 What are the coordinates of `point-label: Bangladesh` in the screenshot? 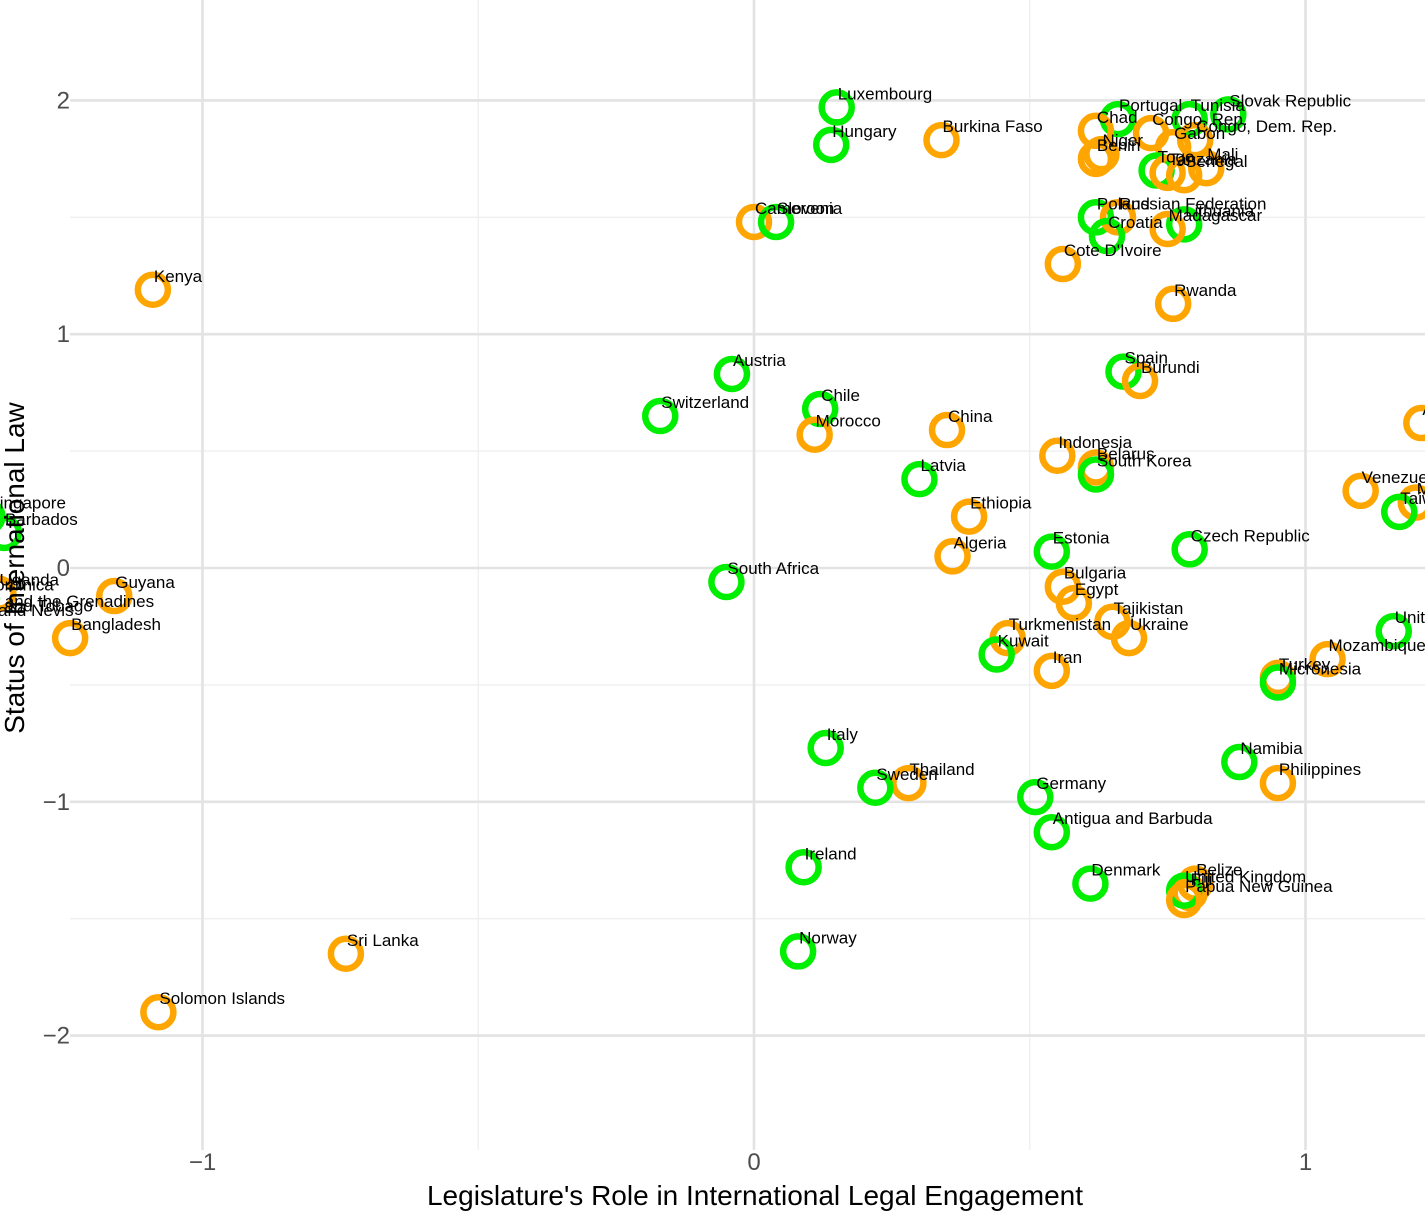 It's located at (116, 624).